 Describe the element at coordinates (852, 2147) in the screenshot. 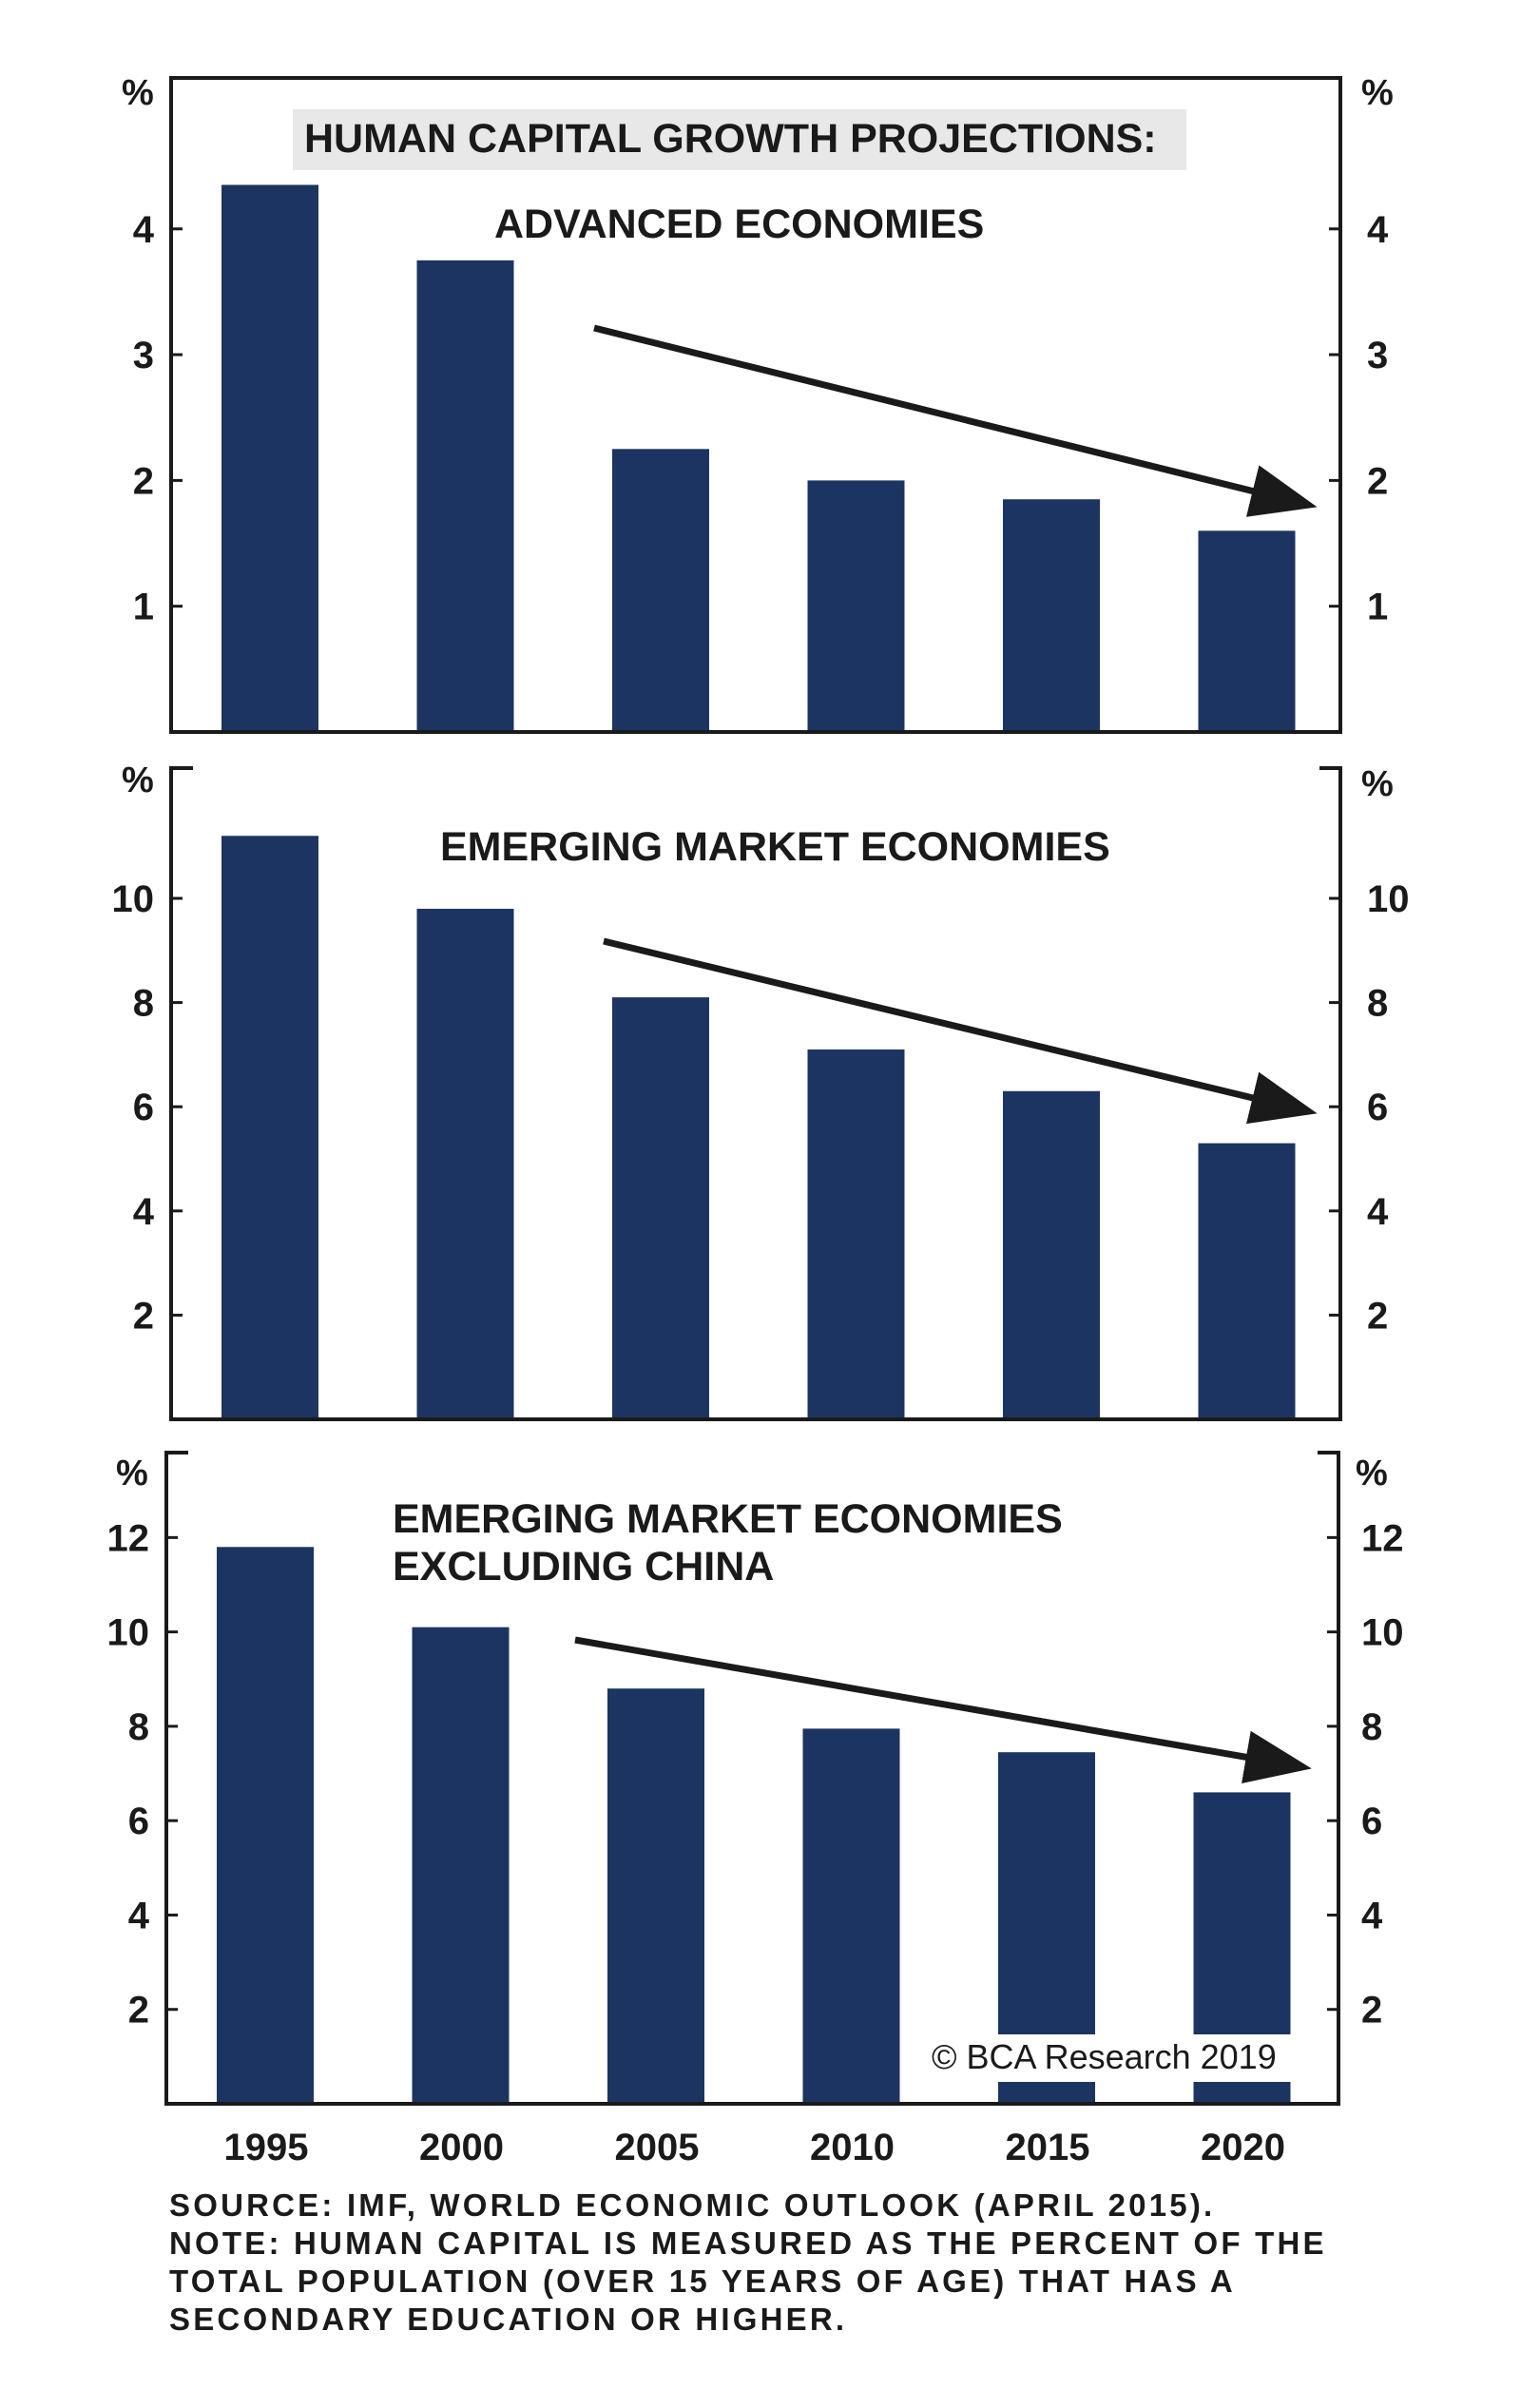

I see `x-tick-label: 2010` at that location.